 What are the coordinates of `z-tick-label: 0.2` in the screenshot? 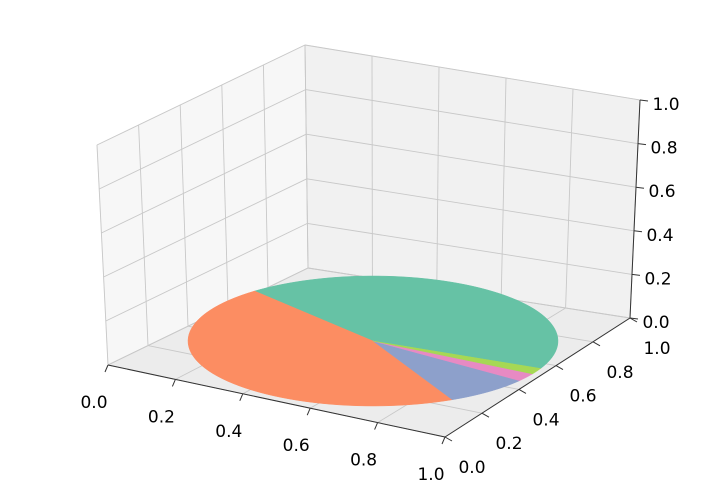 It's located at (657, 279).